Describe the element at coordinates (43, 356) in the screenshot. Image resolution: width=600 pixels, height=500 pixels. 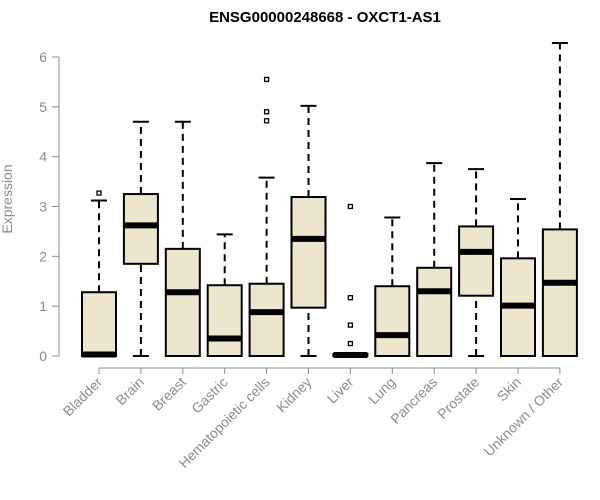
I see `y-tick-label: 0` at that location.